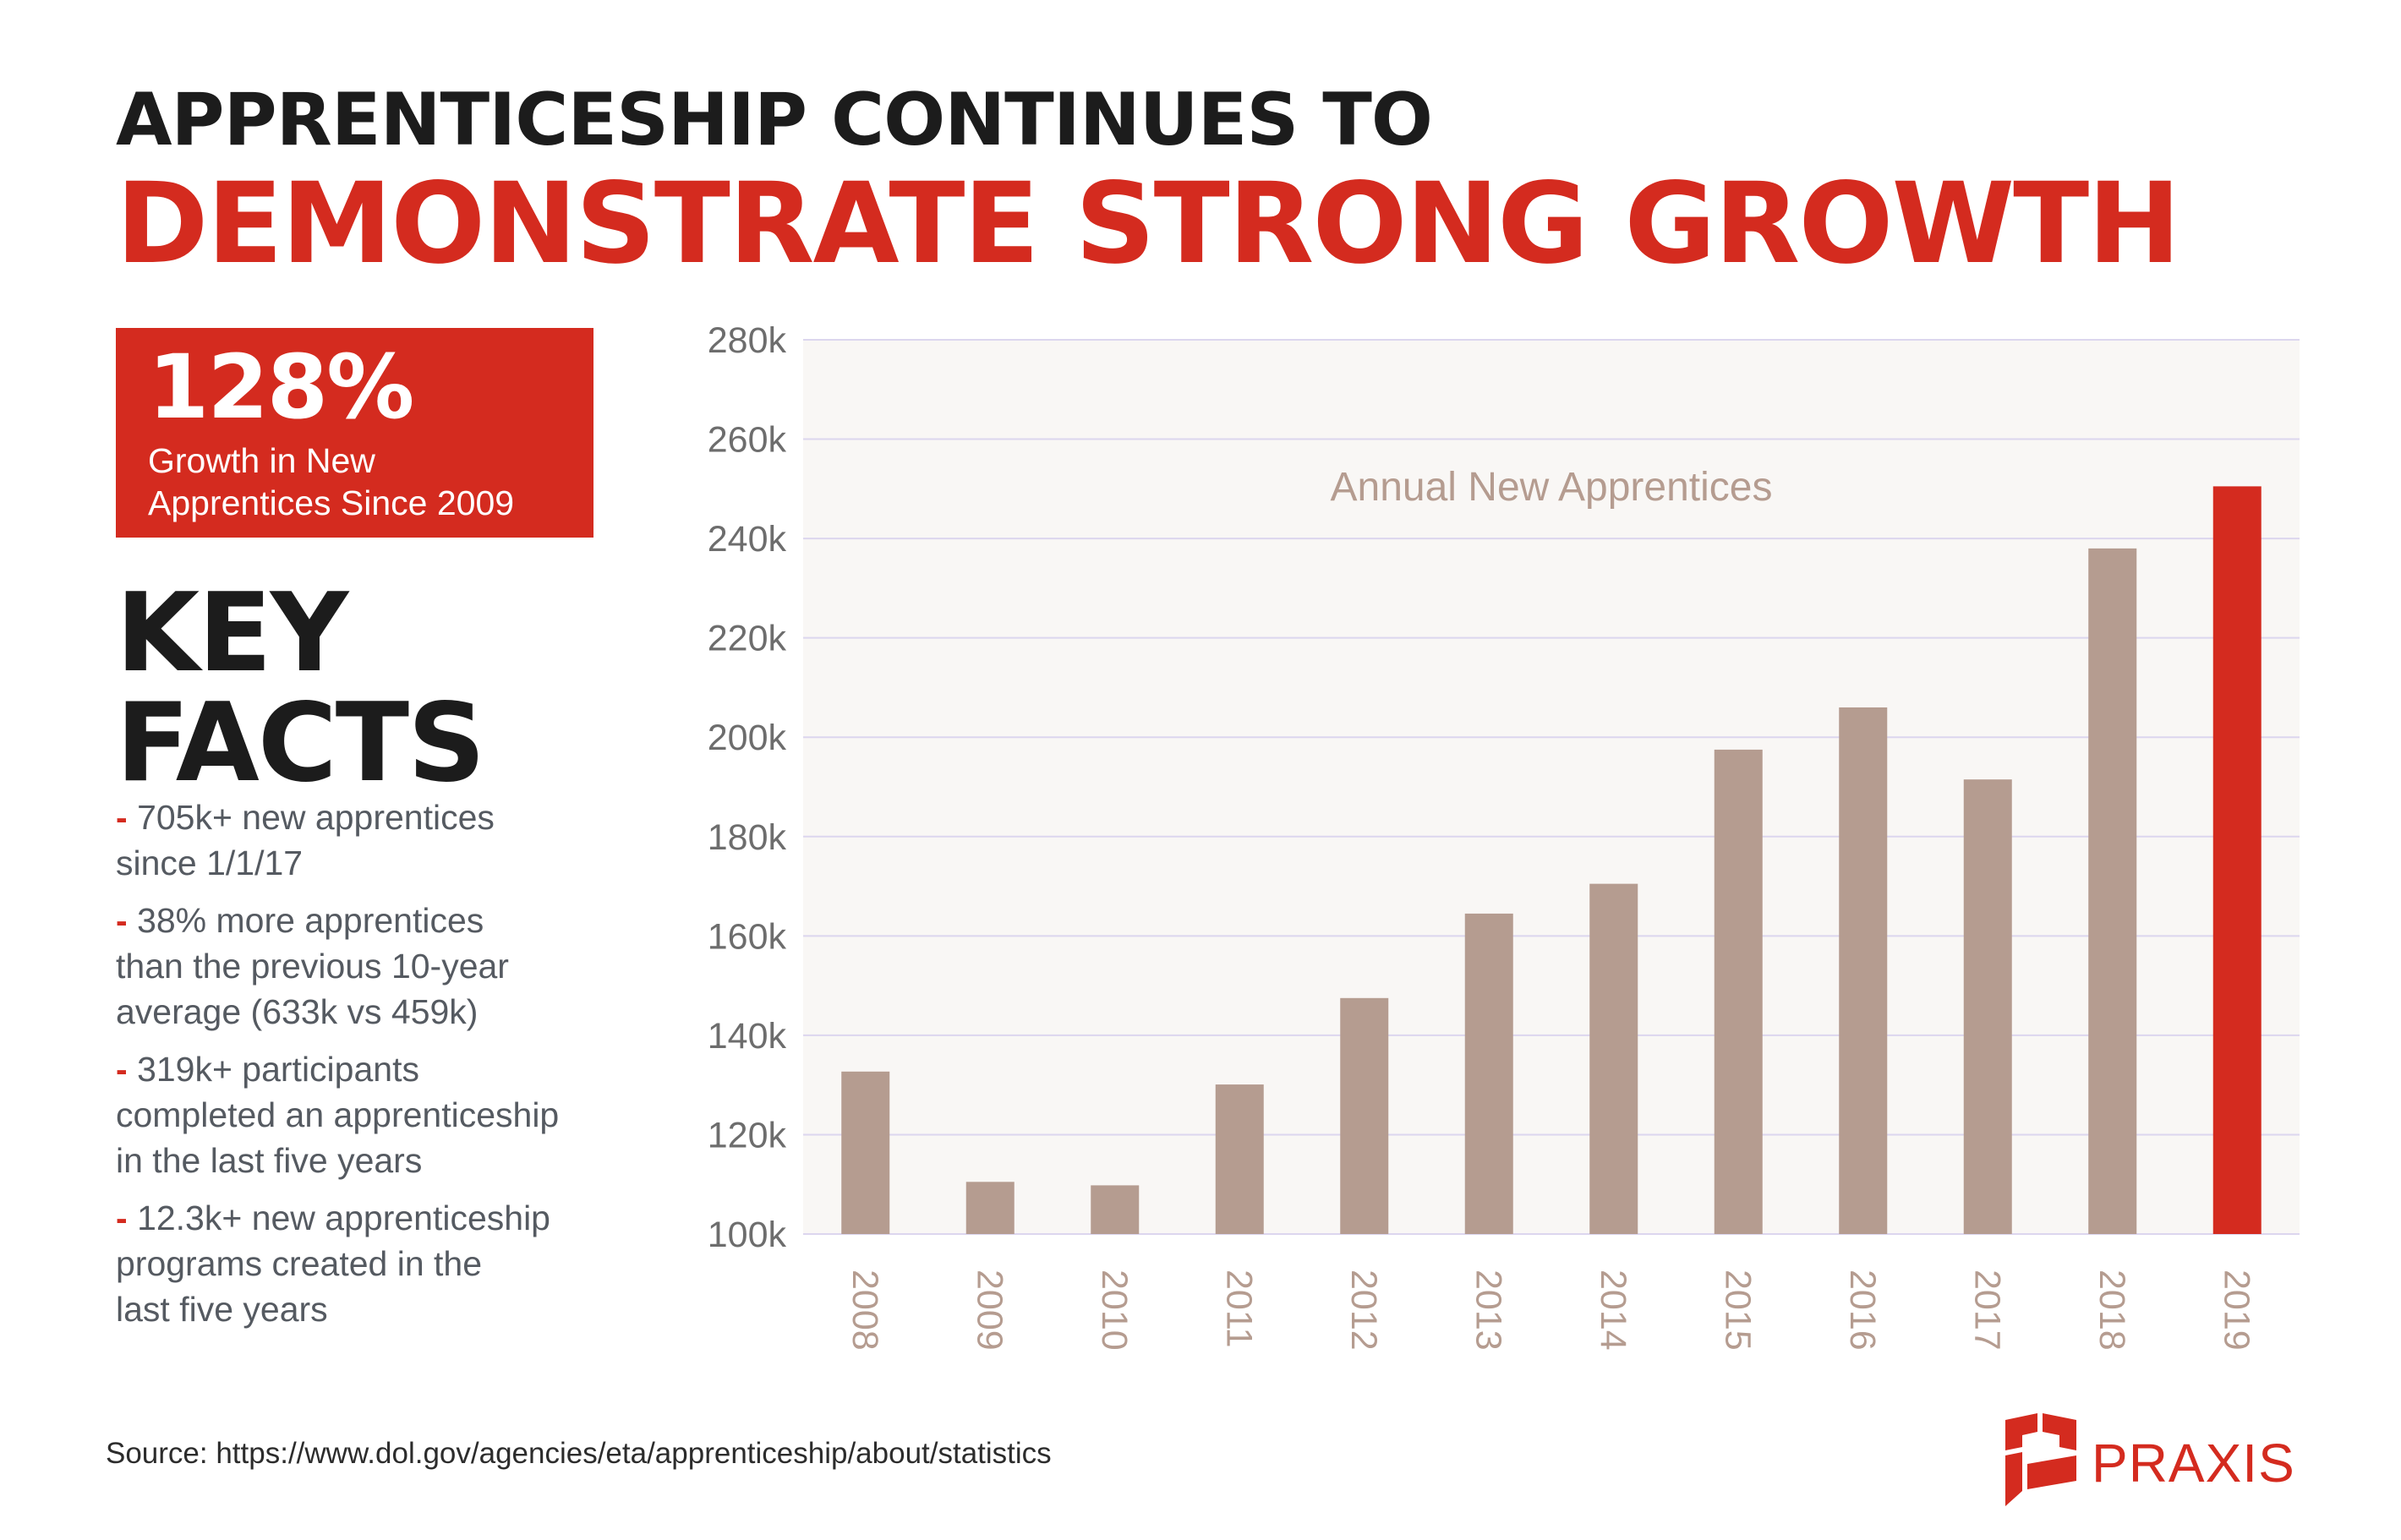  Describe the element at coordinates (232, 633) in the screenshot. I see `key-facts-heading-line-1: KEY` at that location.